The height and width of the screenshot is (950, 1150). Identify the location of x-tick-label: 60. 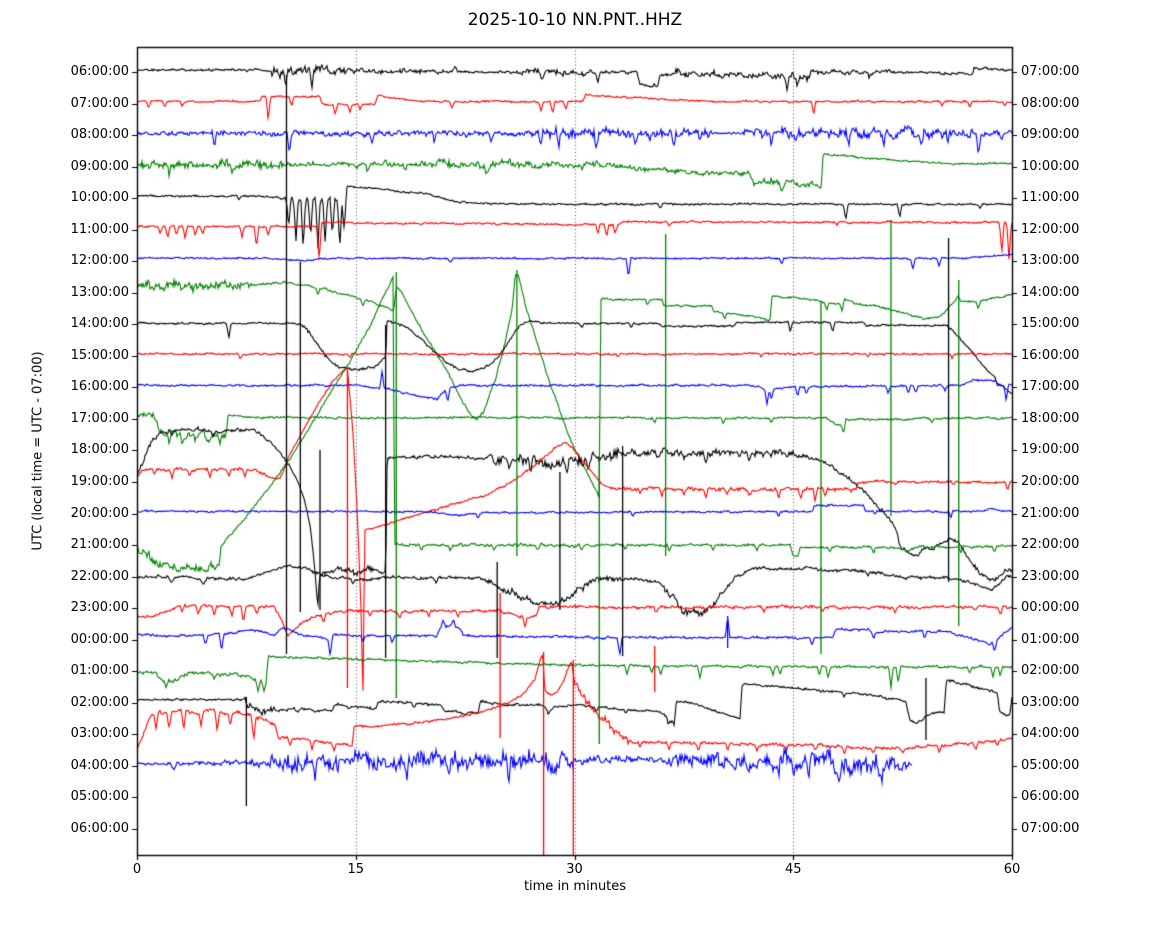
(1012, 869).